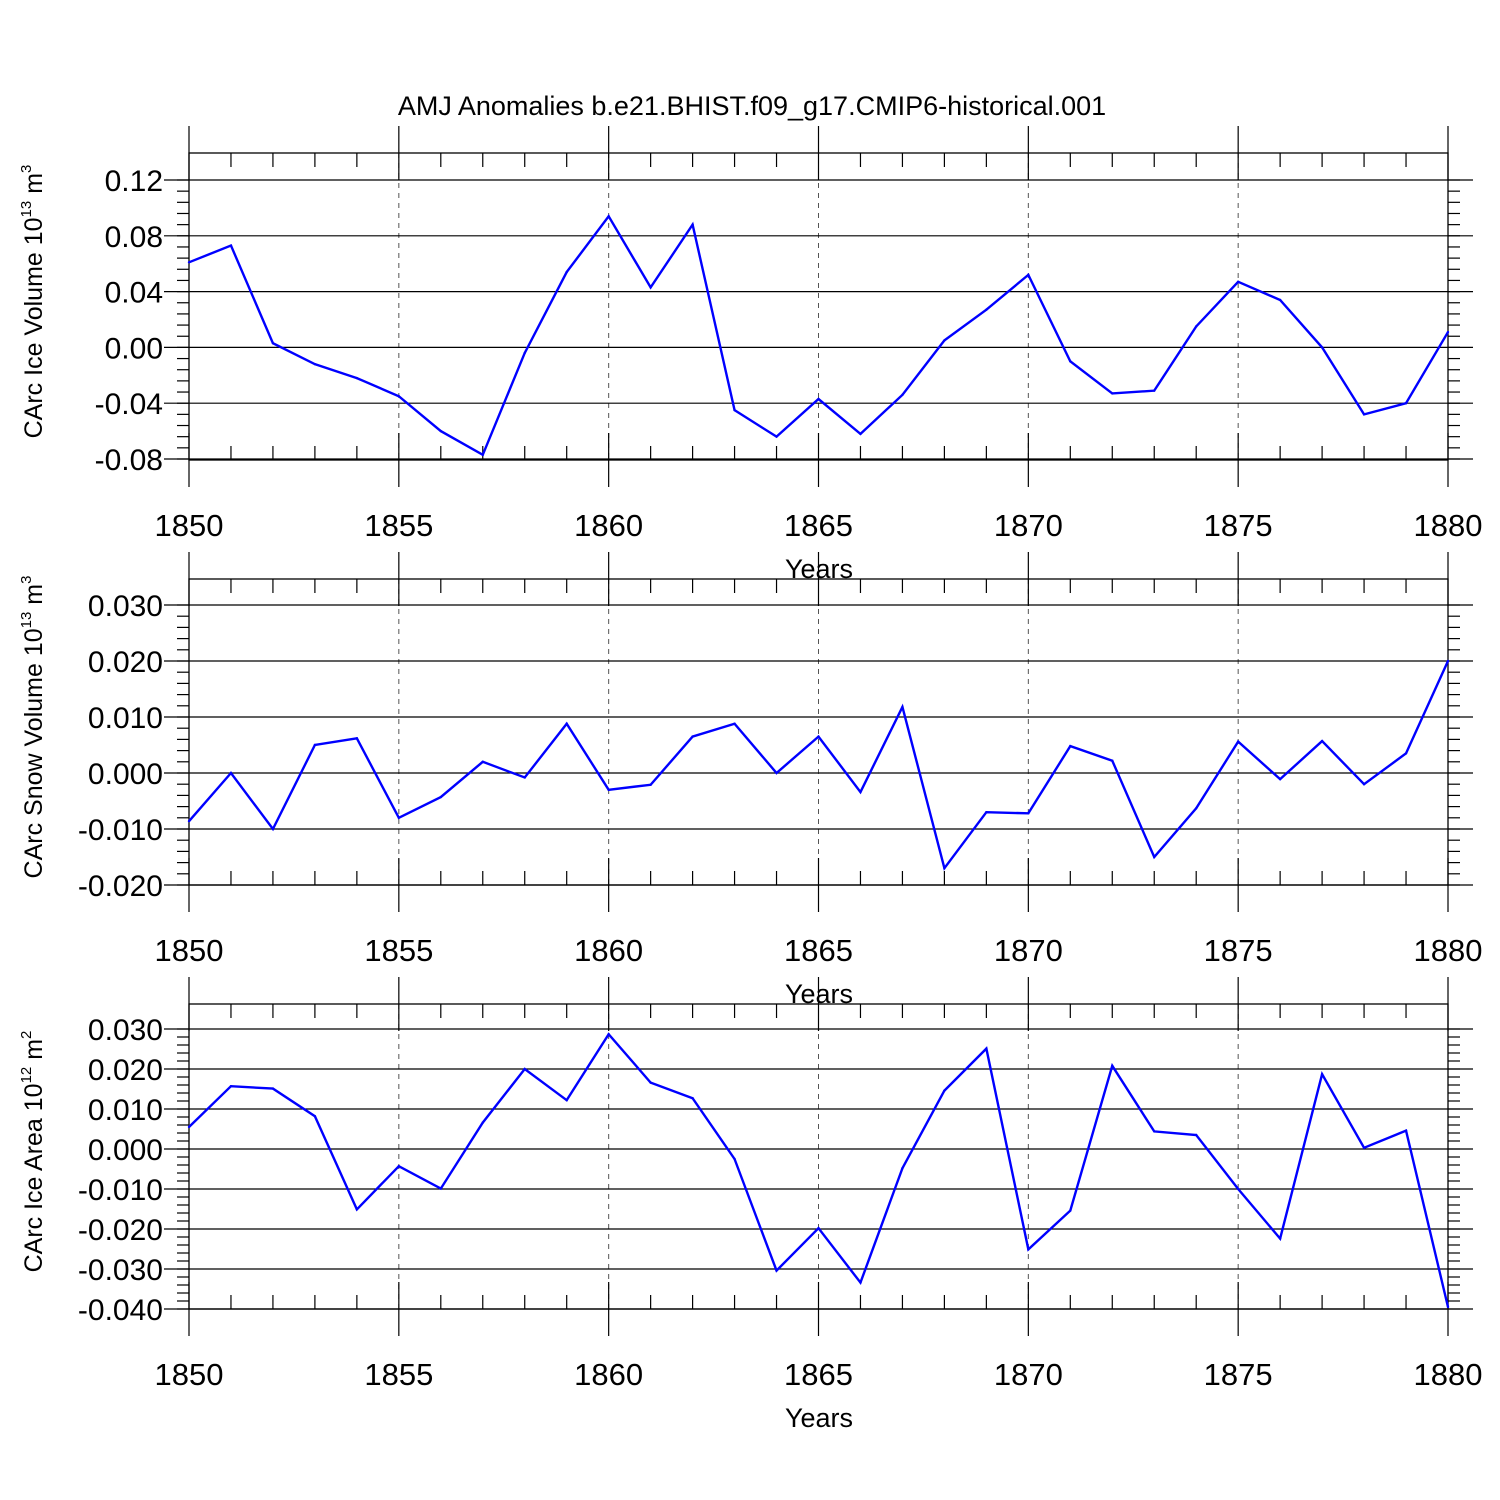  Describe the element at coordinates (129, 404) in the screenshot. I see `y-tick-label: -0.04` at that location.